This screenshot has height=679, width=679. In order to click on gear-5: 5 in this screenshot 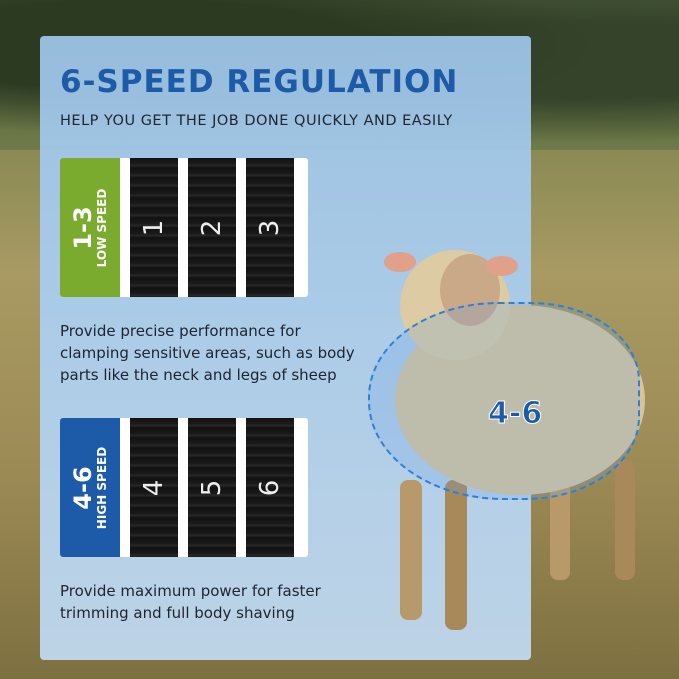, I will do `click(212, 487)`.